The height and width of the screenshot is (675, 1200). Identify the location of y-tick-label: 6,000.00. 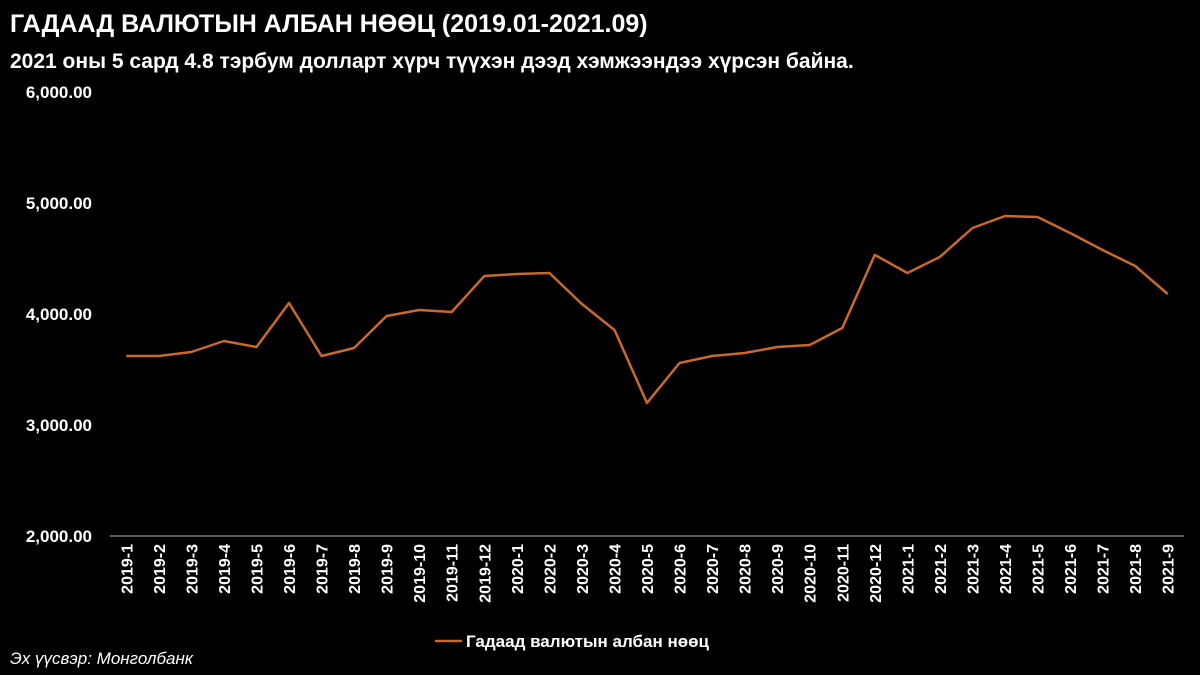
(59, 92).